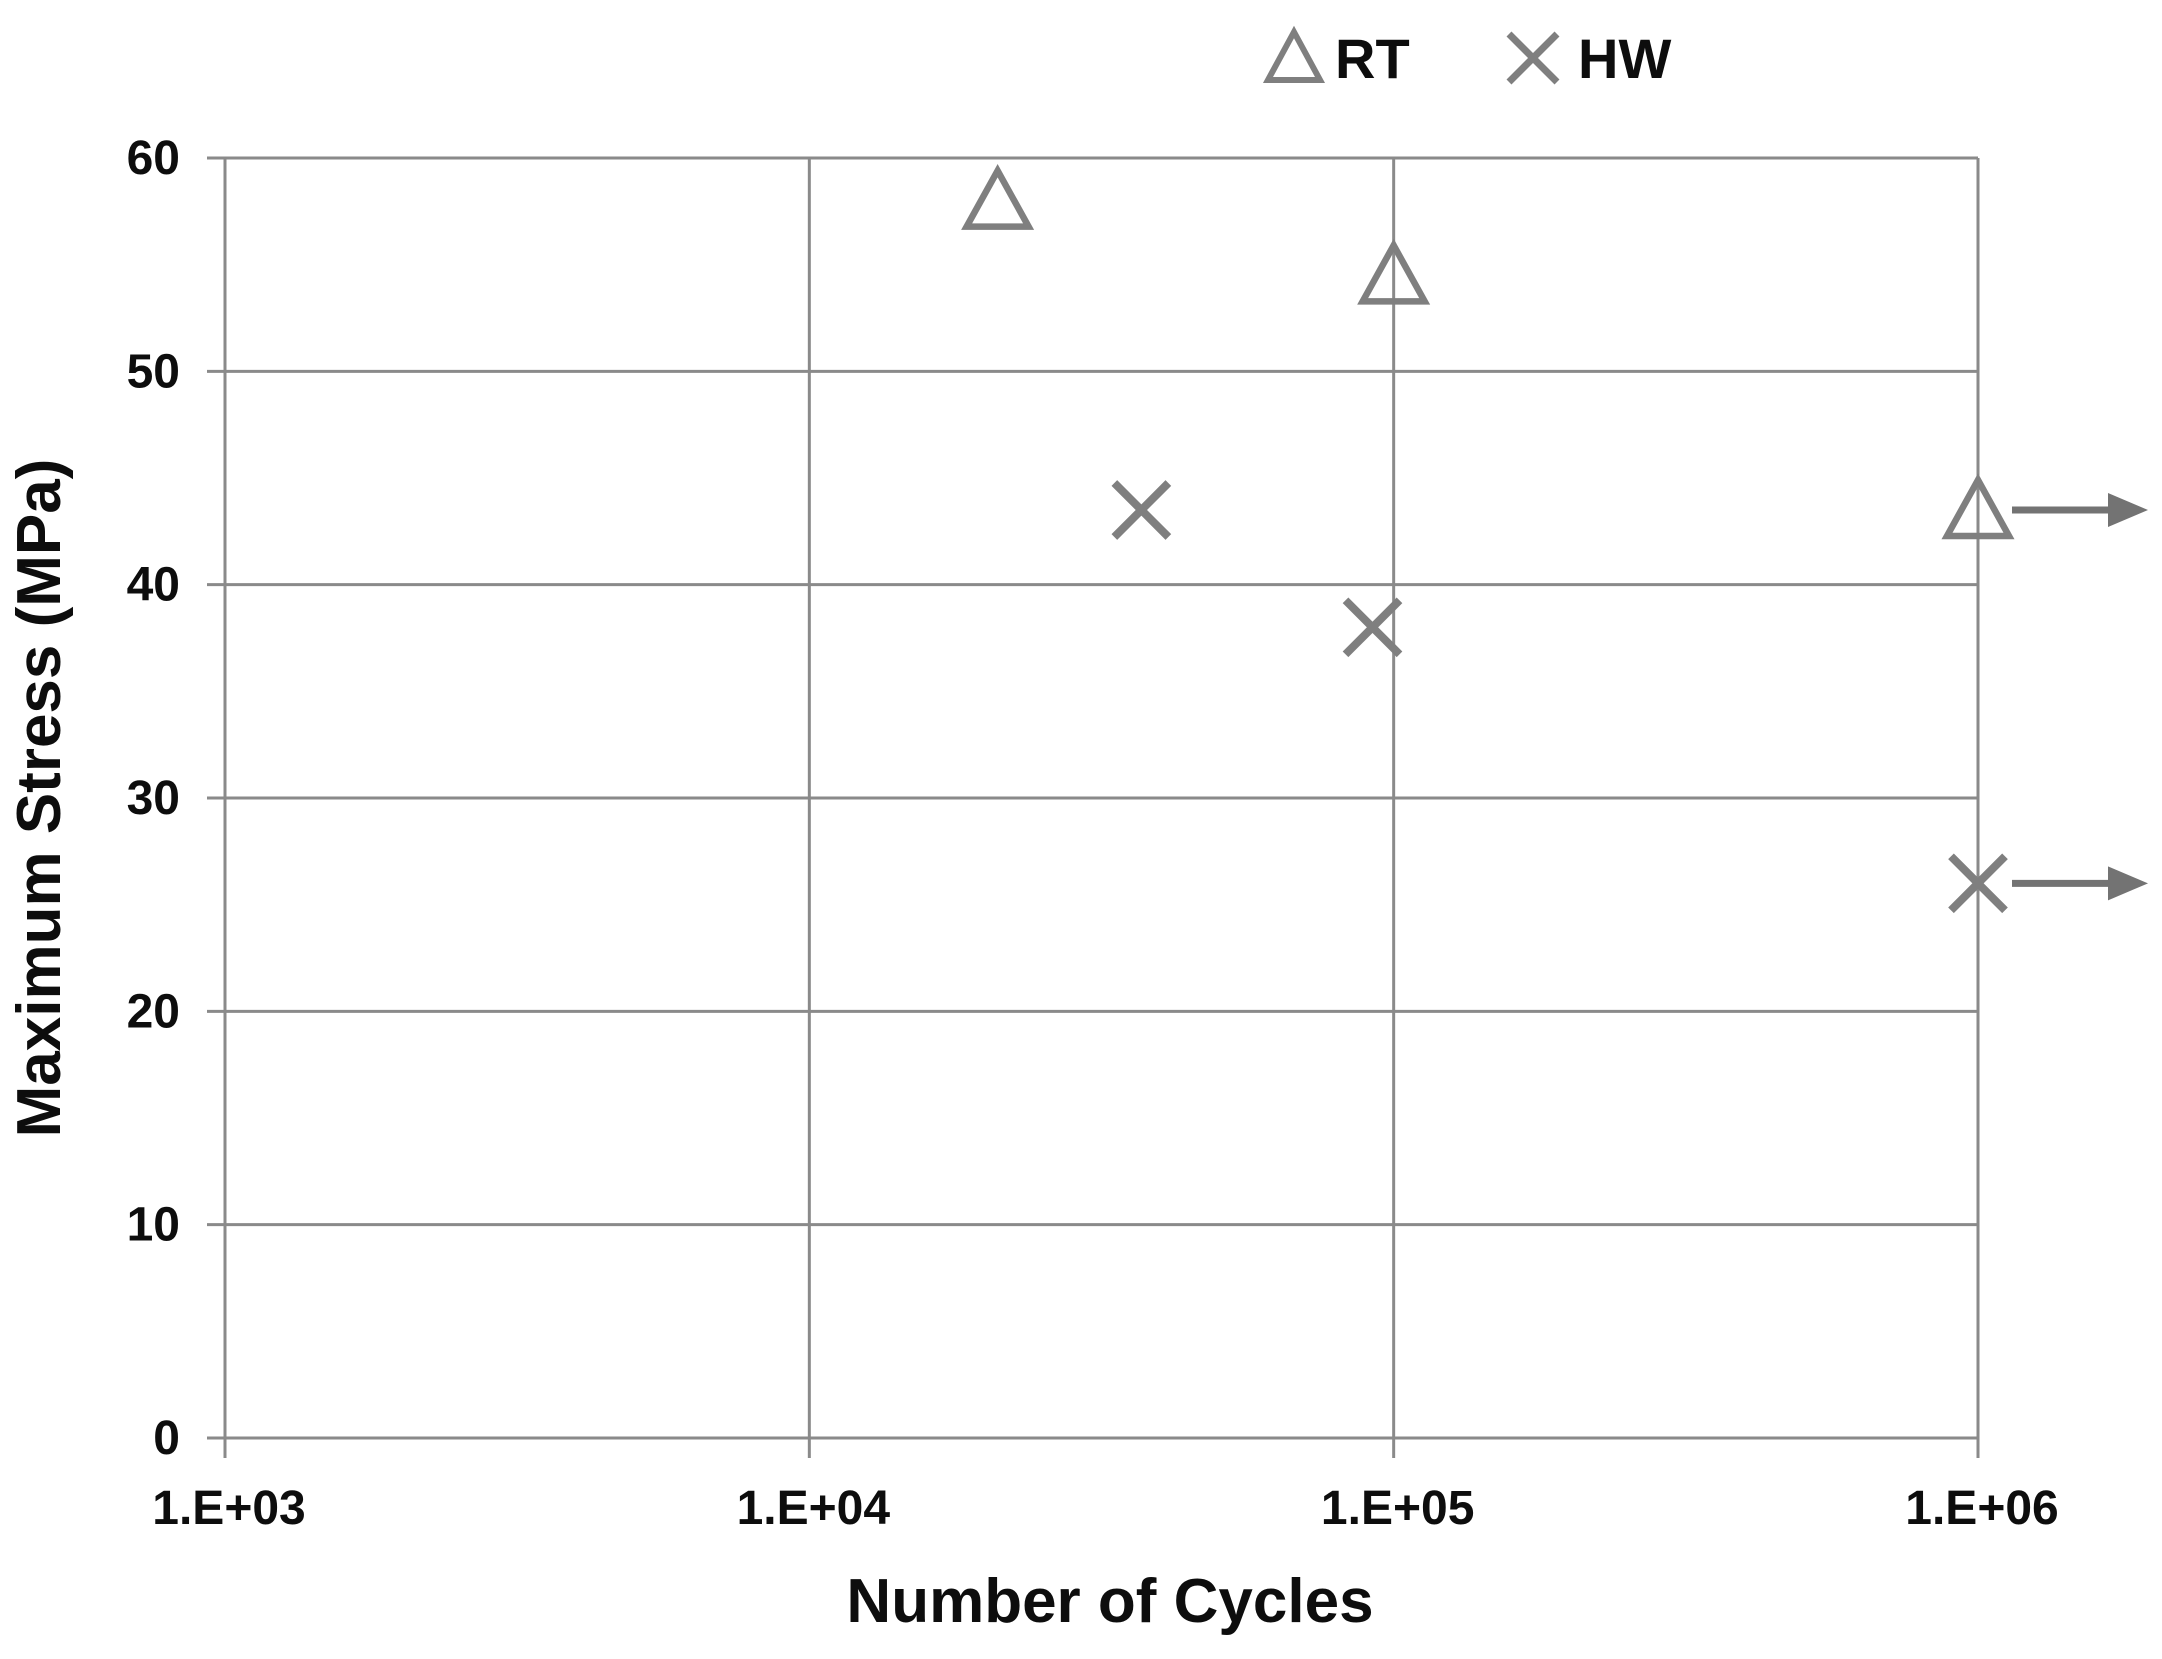  Describe the element at coordinates (153, 1225) in the screenshot. I see `y-tick-label: 10` at that location.